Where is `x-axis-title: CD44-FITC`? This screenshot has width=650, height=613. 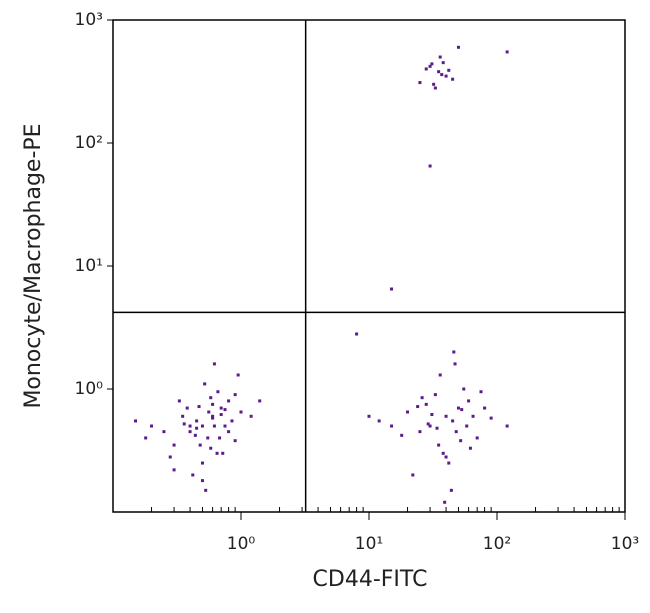
x-axis-title: CD44-FITC is located at coordinates (370, 579).